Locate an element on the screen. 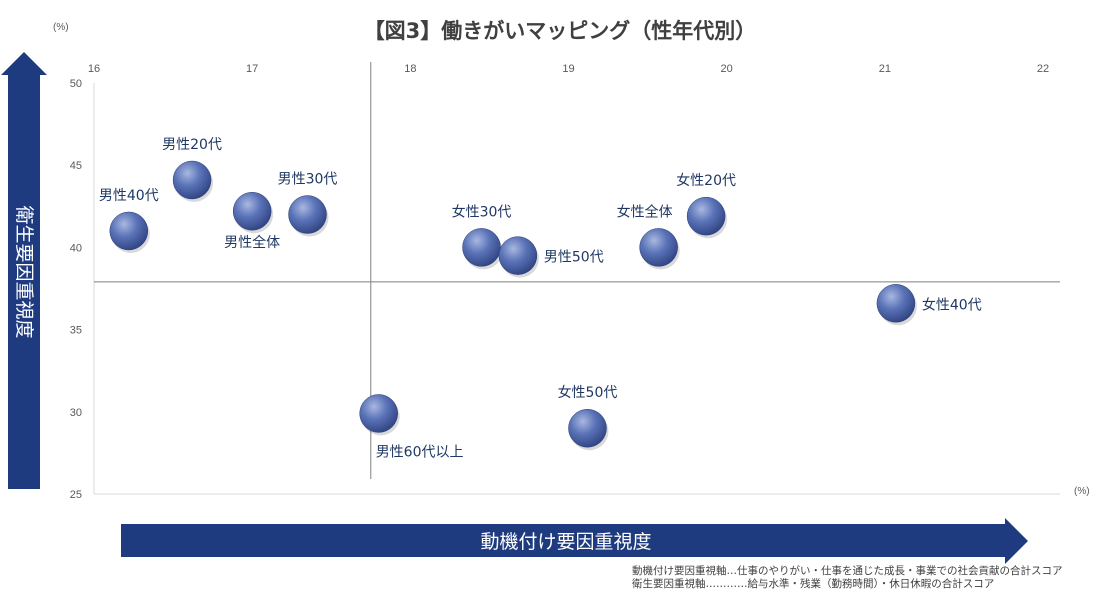 This screenshot has width=1120, height=598. y-axis-title: 衛生要因重視度 is located at coordinates (24, 271).